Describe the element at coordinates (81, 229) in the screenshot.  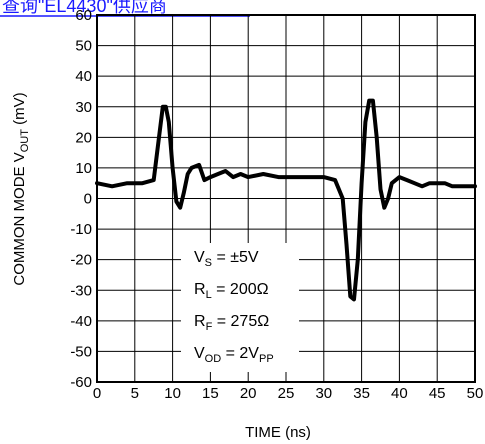
I see `y-tick-label: -10` at that location.